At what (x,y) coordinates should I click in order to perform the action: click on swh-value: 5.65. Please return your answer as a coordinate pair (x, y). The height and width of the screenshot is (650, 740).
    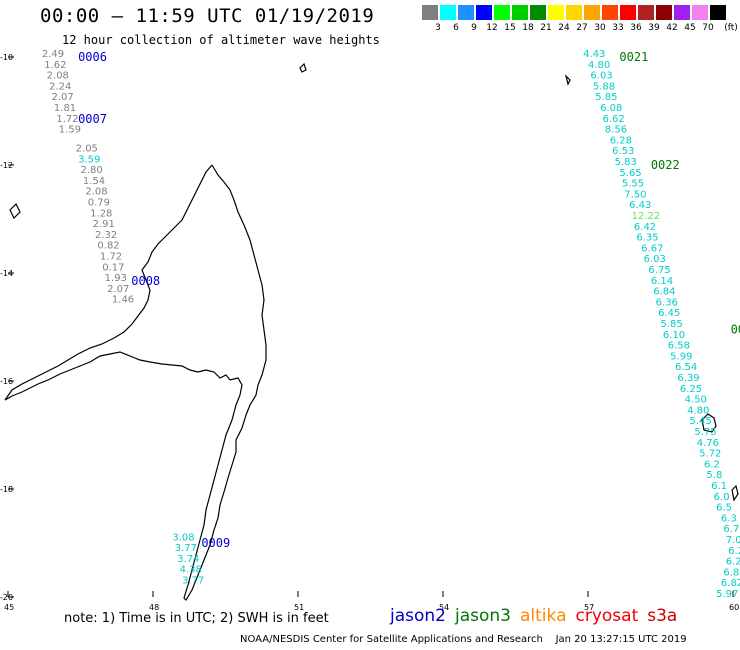
    Looking at the image, I should click on (630, 173).